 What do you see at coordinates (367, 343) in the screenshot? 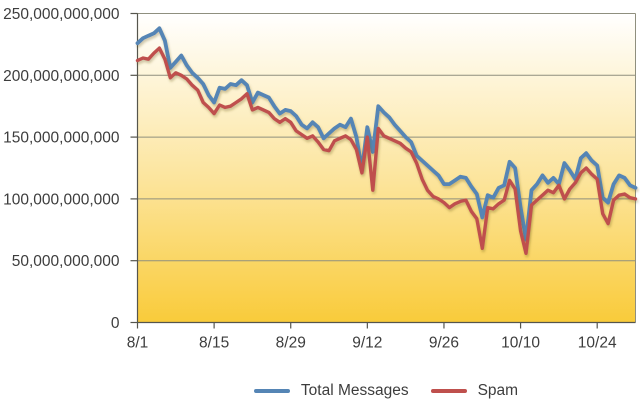
I see `x-axis-label: 9/12` at bounding box center [367, 343].